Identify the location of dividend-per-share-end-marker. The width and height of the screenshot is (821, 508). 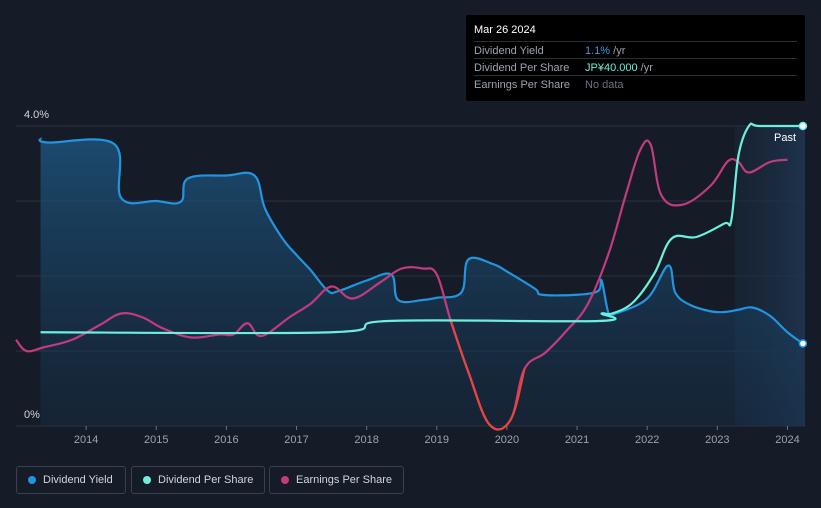
(803, 126).